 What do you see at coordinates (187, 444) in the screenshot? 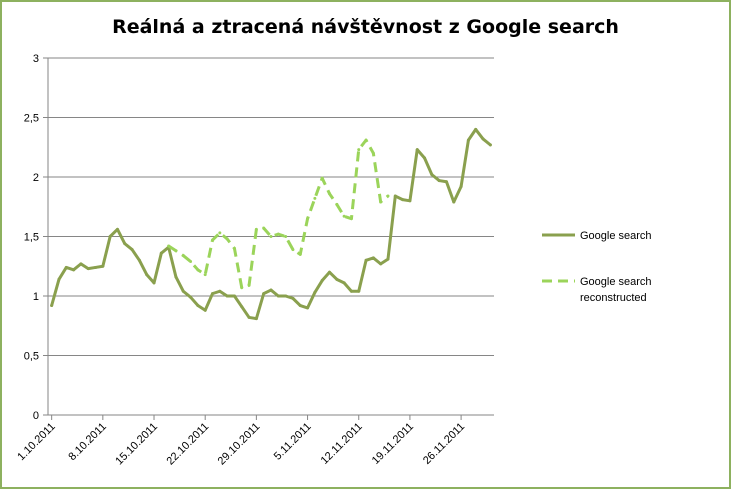
I see `x-tick-label: 22.10.2011` at bounding box center [187, 444].